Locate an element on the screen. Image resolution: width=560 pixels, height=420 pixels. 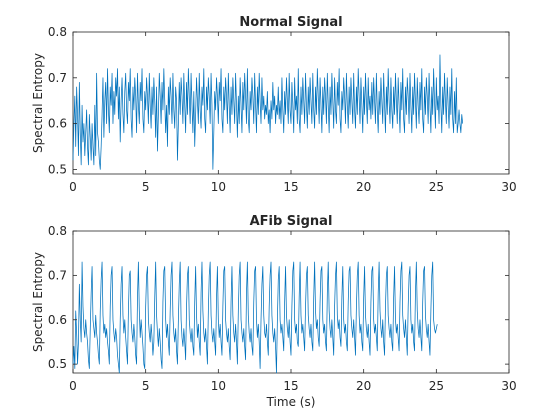
y-axis-label-normal: Spectral Entropy is located at coordinates (38, 103).